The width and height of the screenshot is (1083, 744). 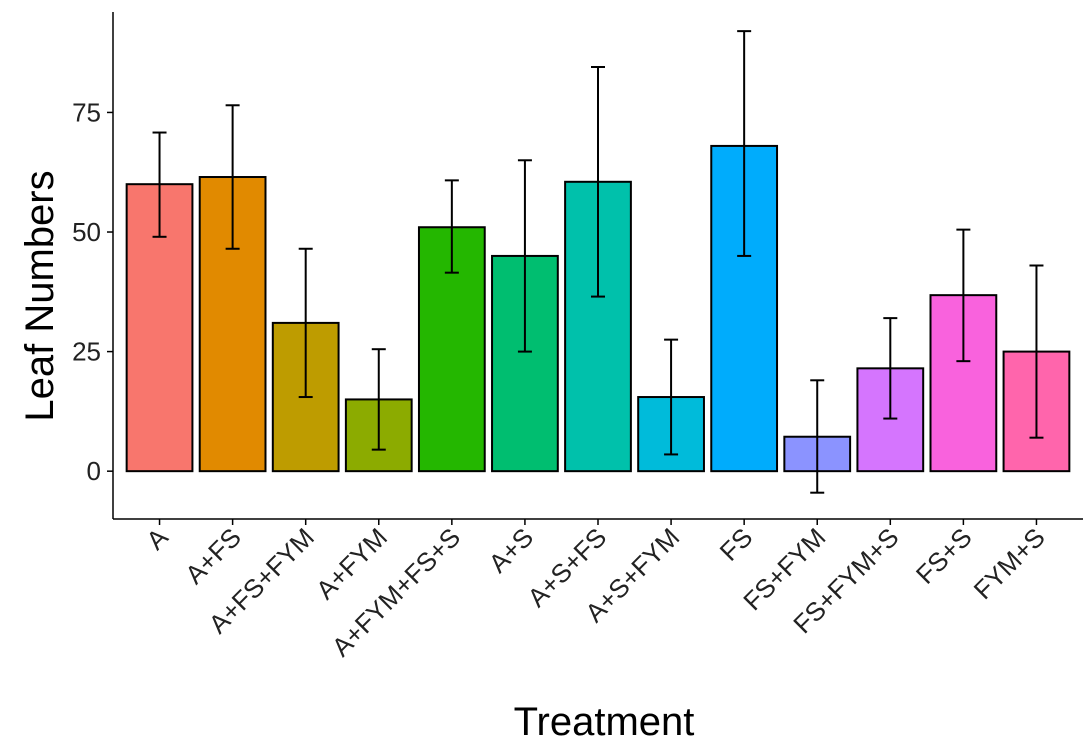 I want to click on error-bar-A+FYM, so click(x=378, y=399).